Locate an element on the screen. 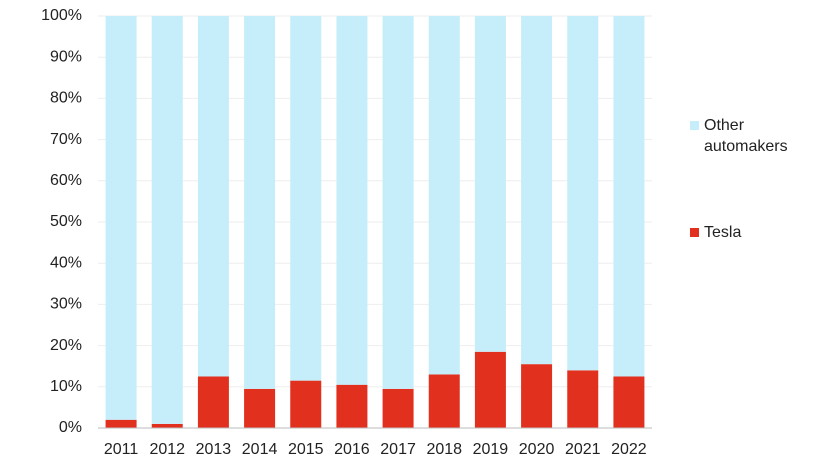 The width and height of the screenshot is (820, 474). legend-label: Tesla is located at coordinates (723, 232).